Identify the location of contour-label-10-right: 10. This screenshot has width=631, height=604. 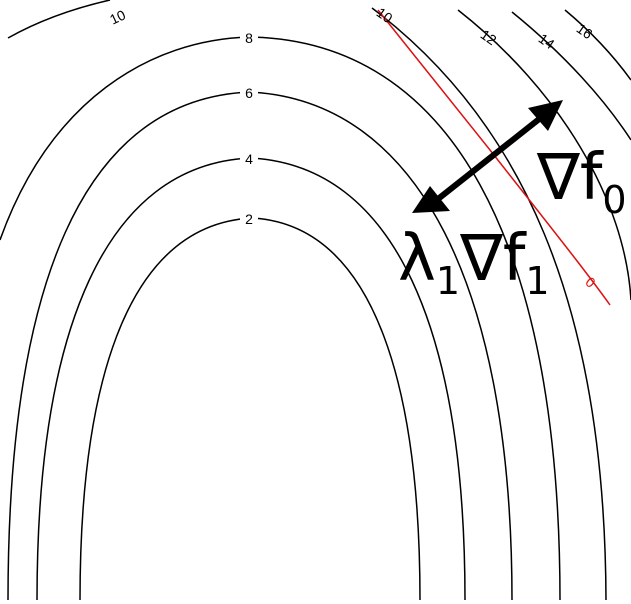
(385, 15).